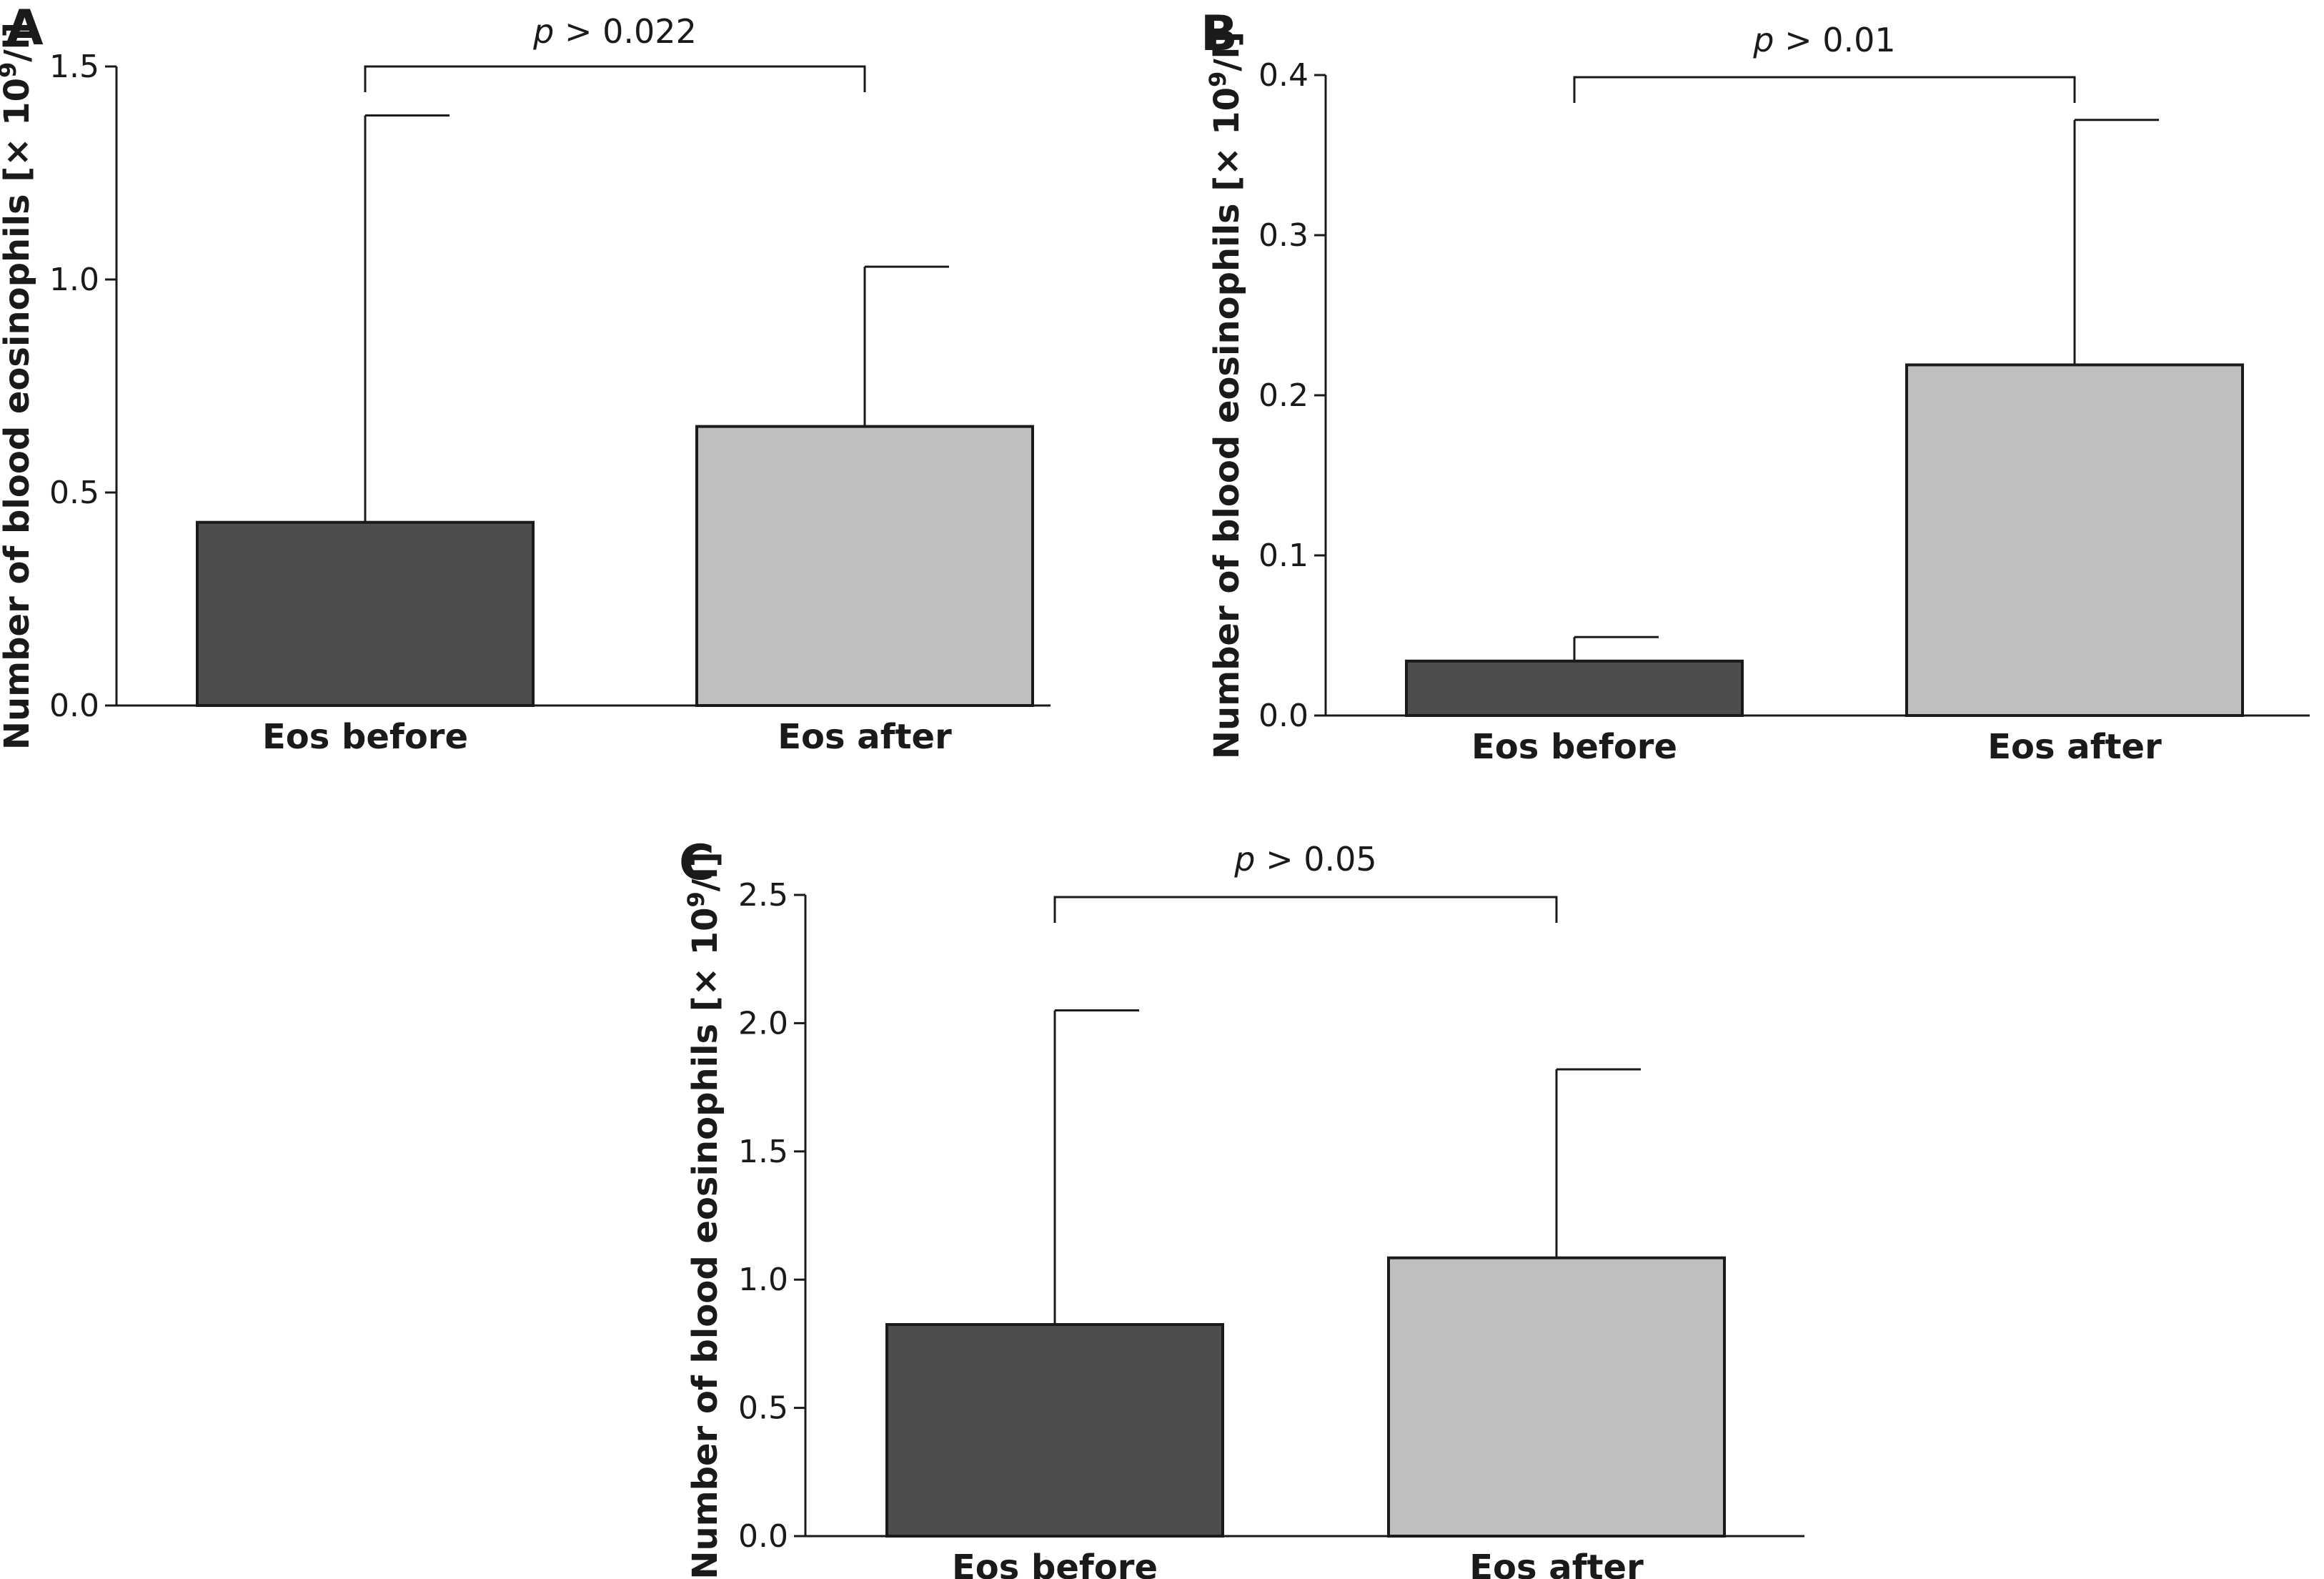 This screenshot has height=1579, width=2324. I want to click on p-value-annotation: p > 0.05, so click(1304, 859).